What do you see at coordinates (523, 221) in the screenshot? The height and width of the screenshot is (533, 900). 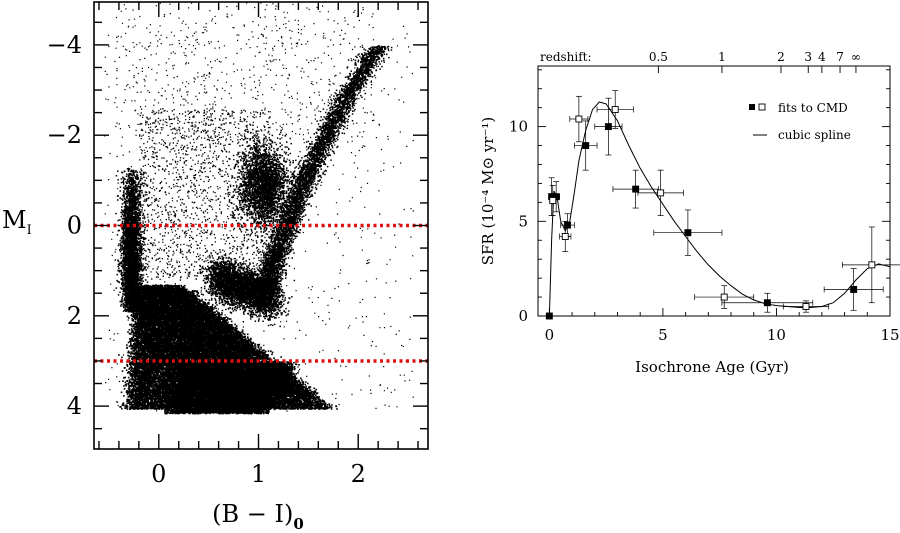 I see `sfr-y-tick-label: 5` at bounding box center [523, 221].